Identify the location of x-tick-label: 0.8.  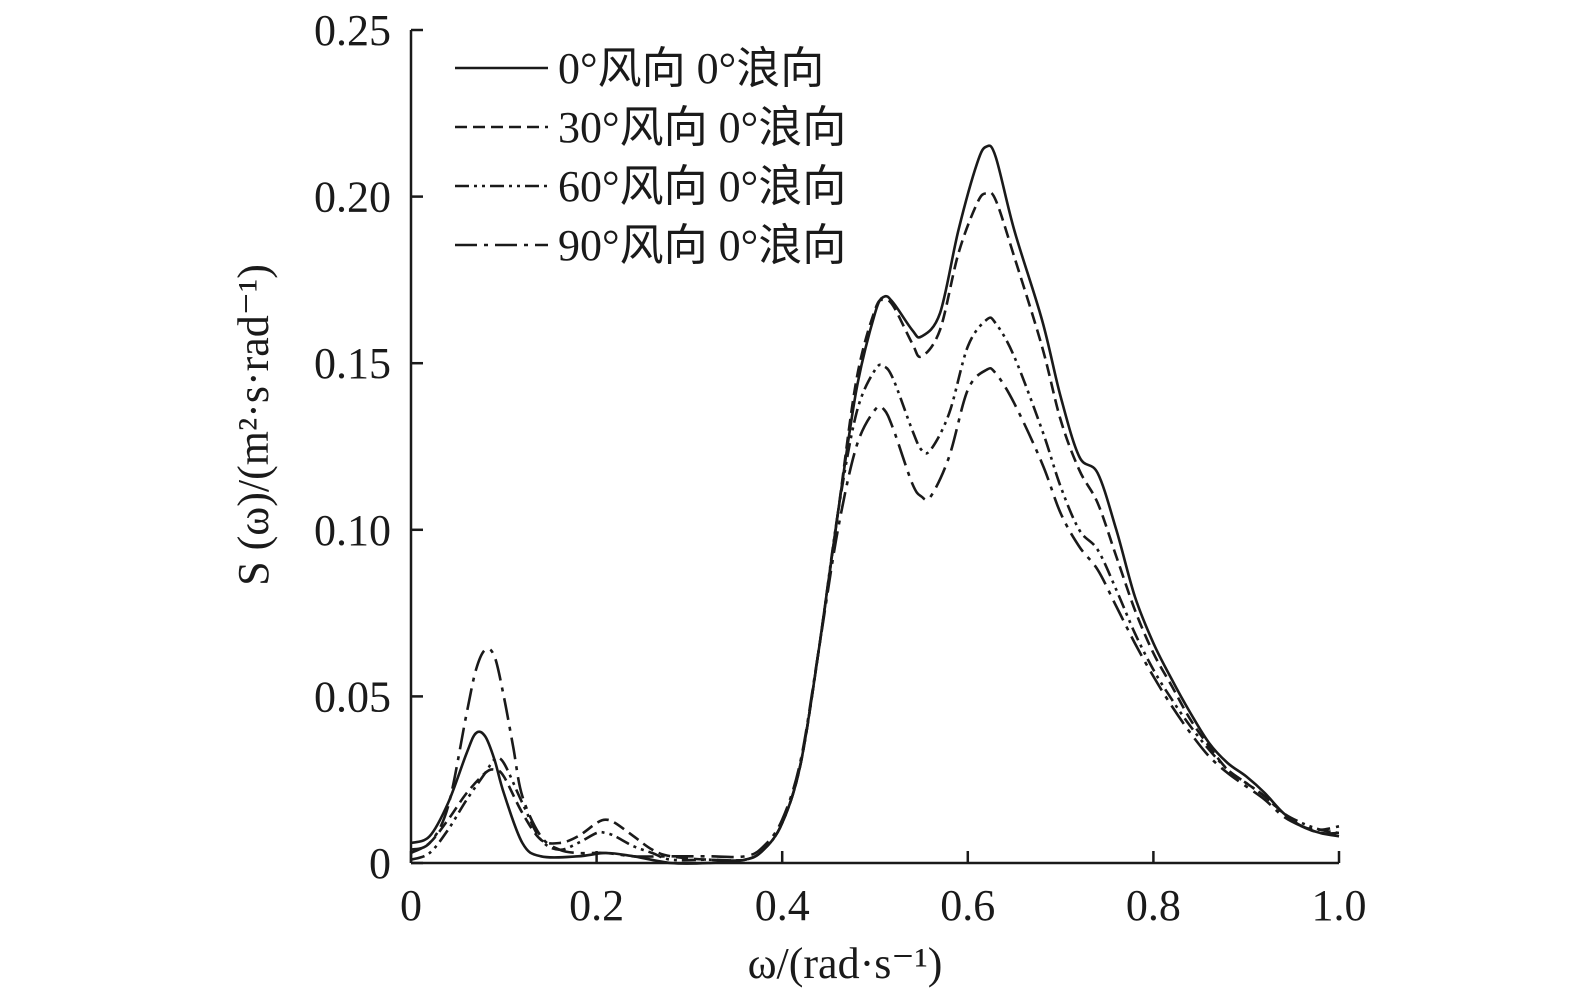
(1153, 905).